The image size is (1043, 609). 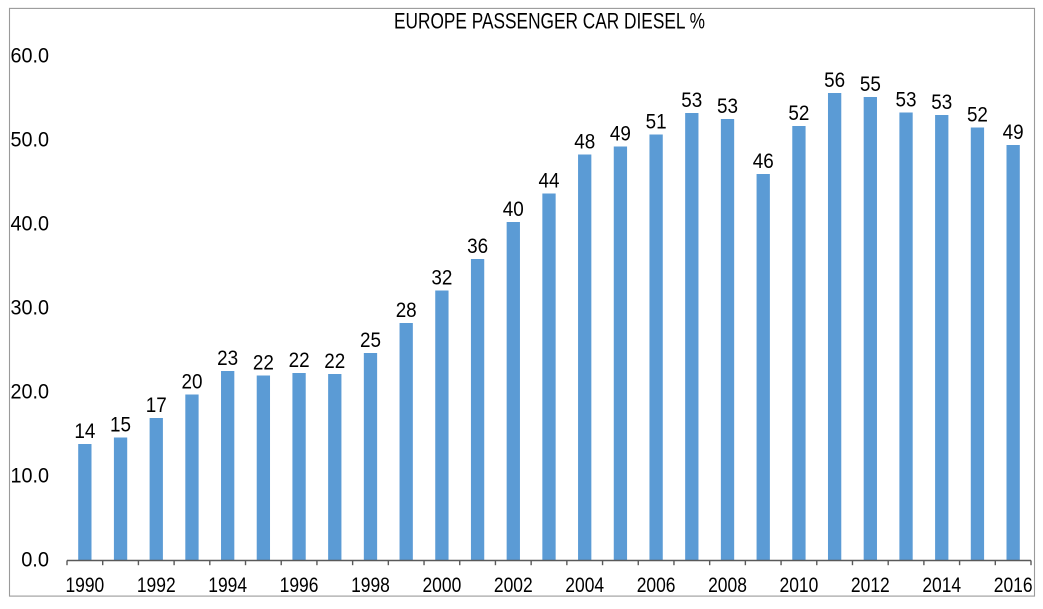 What do you see at coordinates (656, 585) in the screenshot?
I see `svg-text: 2006` at bounding box center [656, 585].